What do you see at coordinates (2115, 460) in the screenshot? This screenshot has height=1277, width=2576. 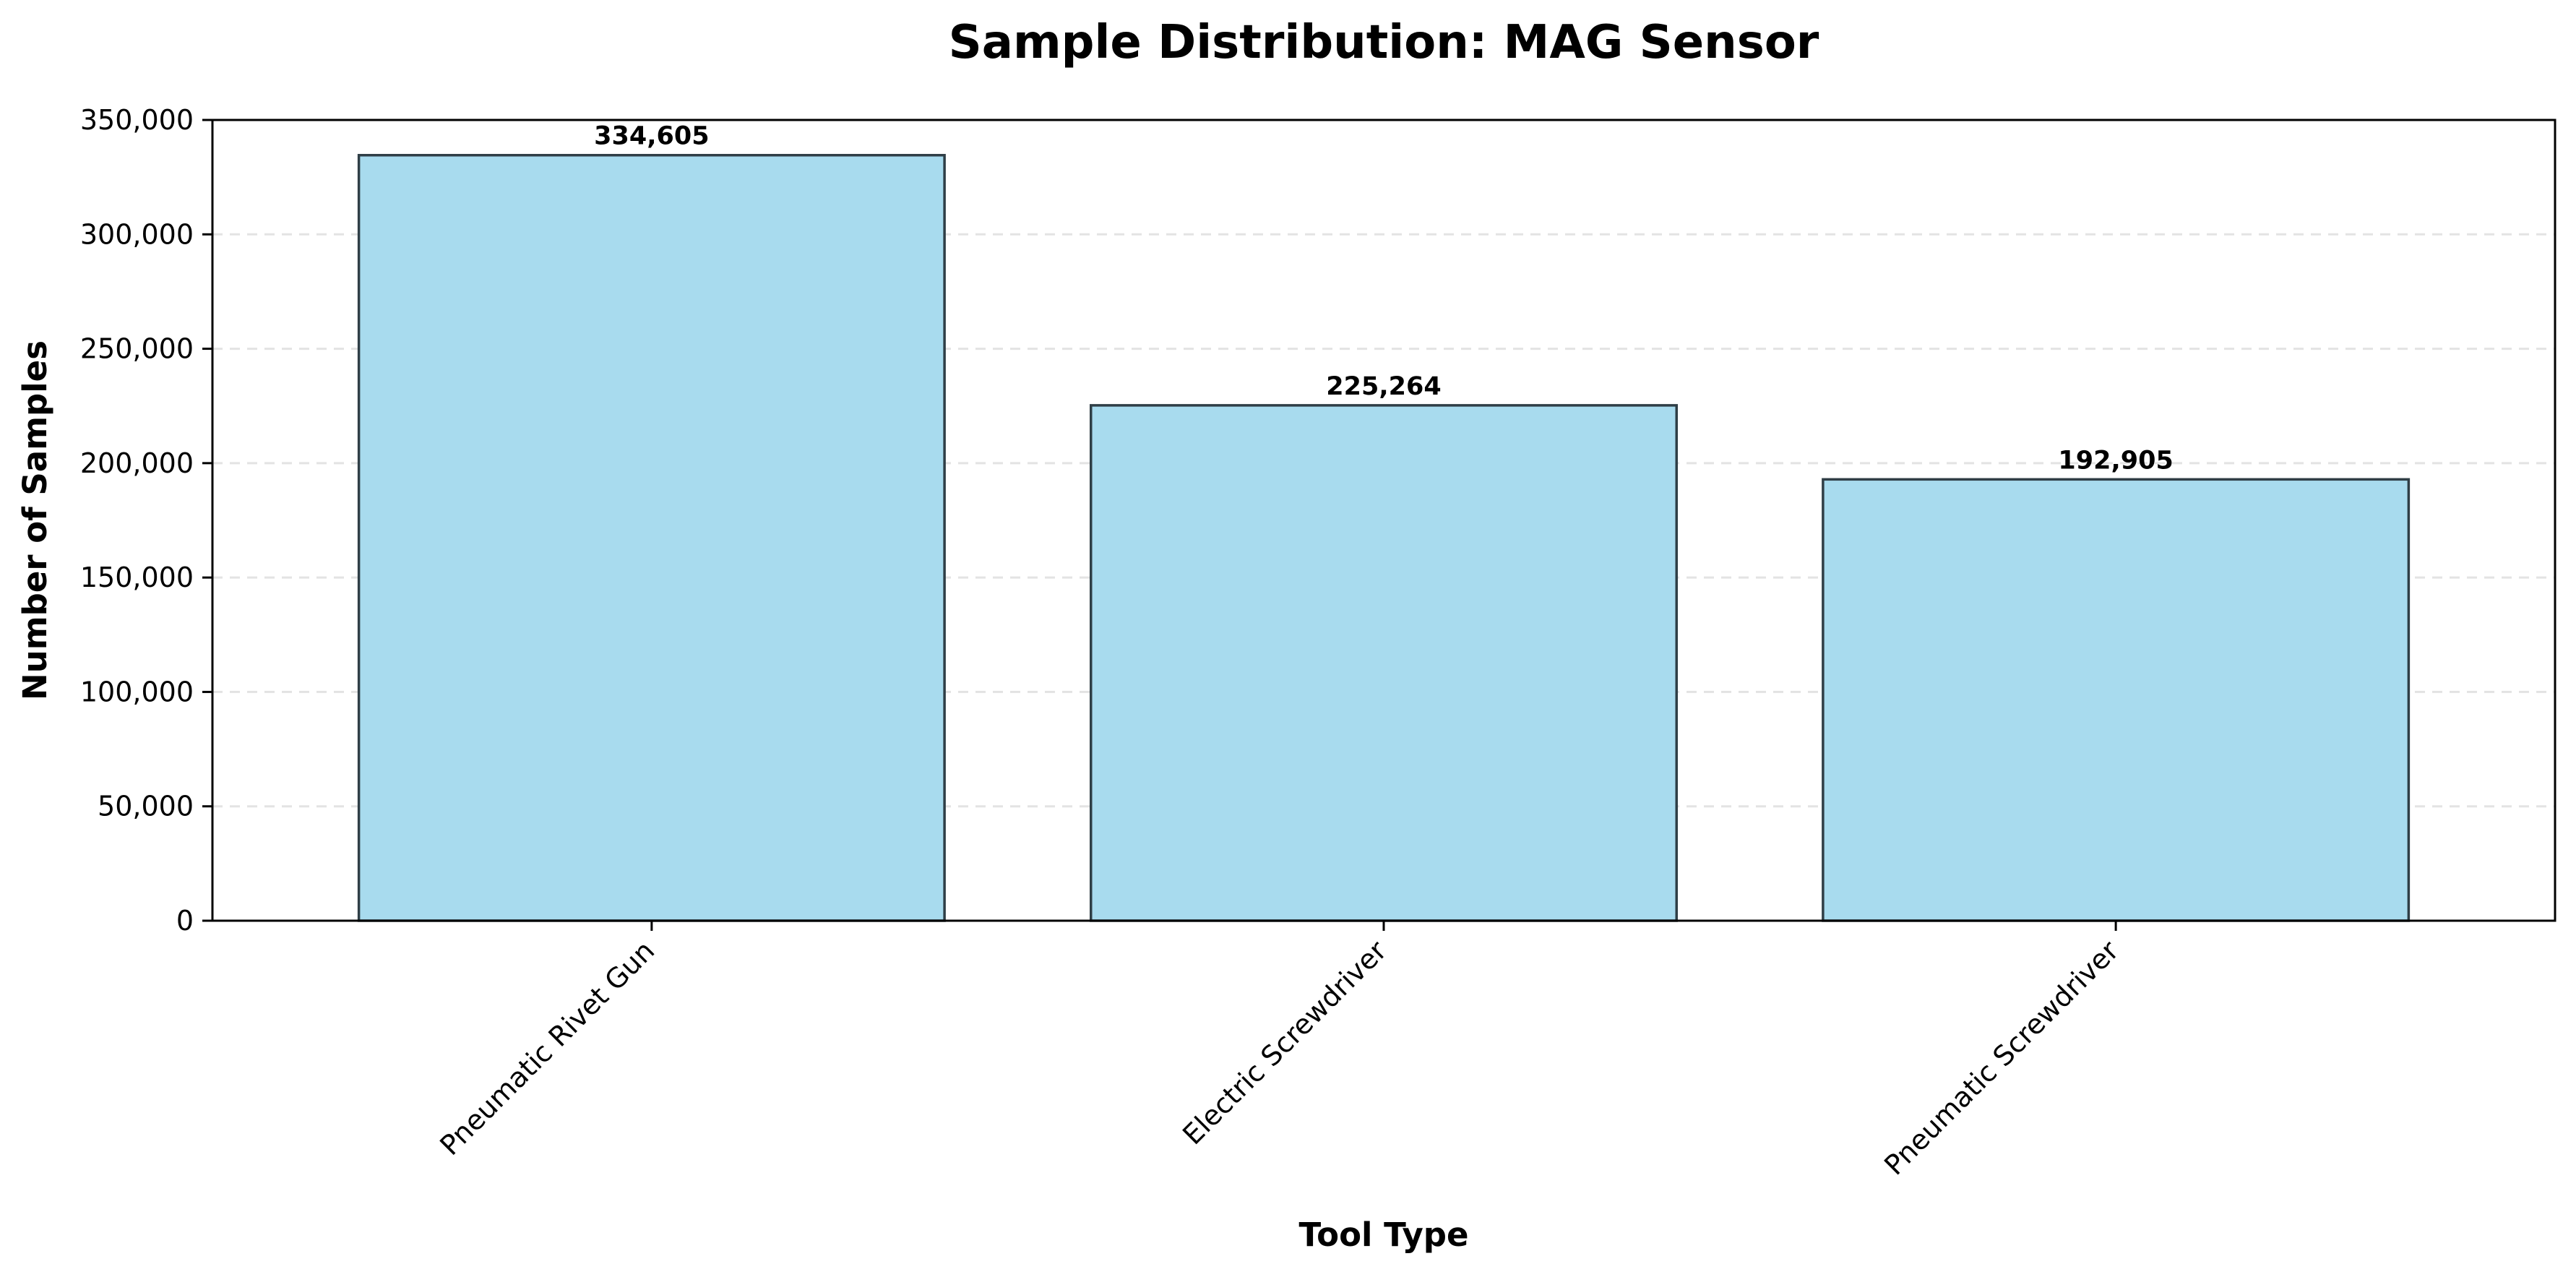 I see `data-label: 192,905` at bounding box center [2115, 460].